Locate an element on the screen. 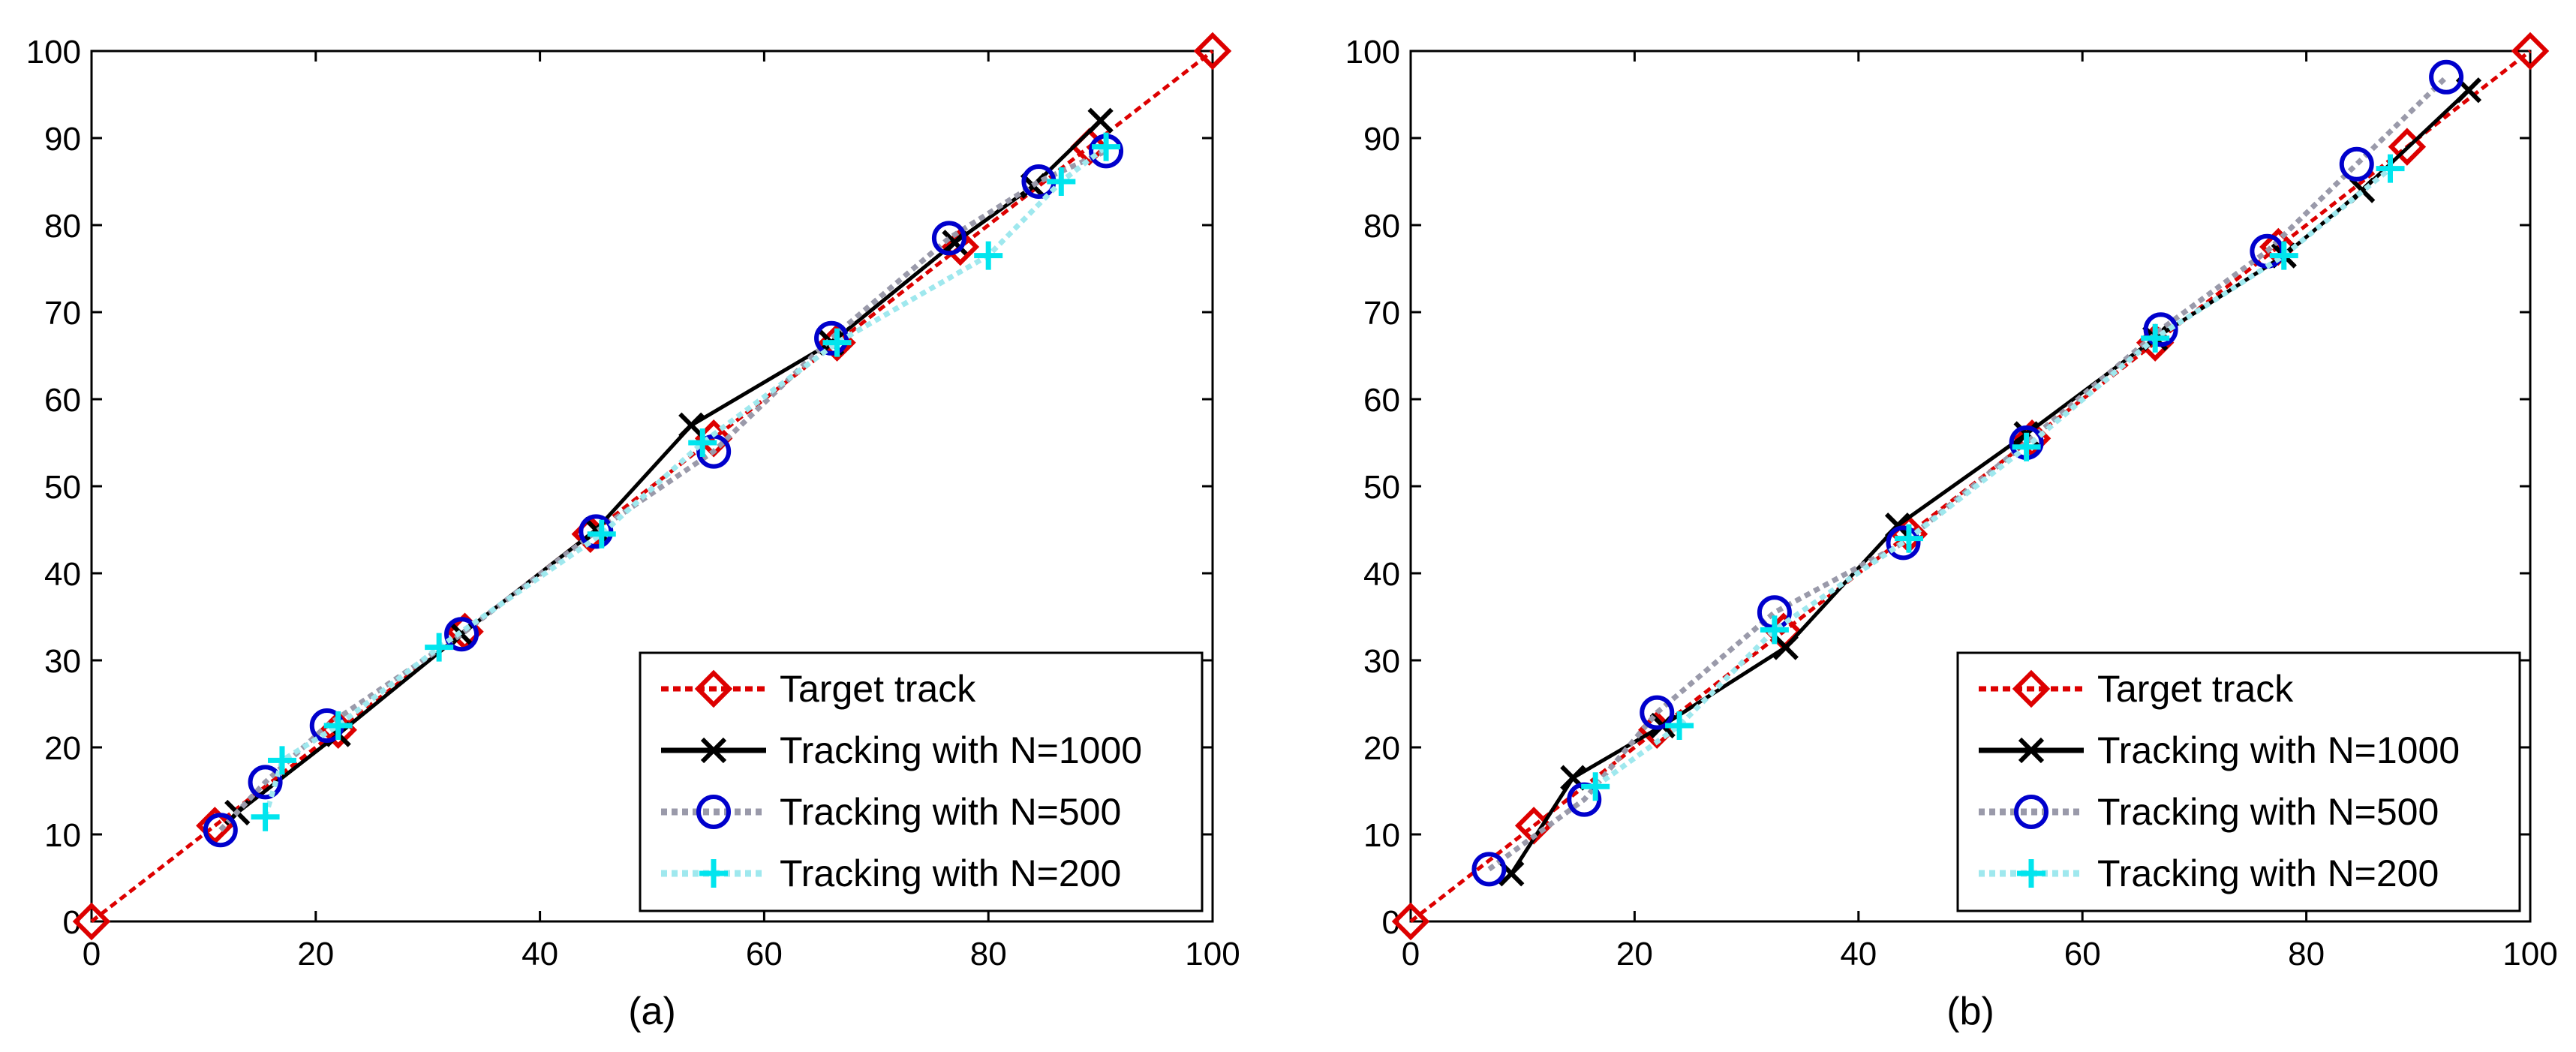 The height and width of the screenshot is (1052, 2576). panel-caption: (a) is located at coordinates (652, 1011).